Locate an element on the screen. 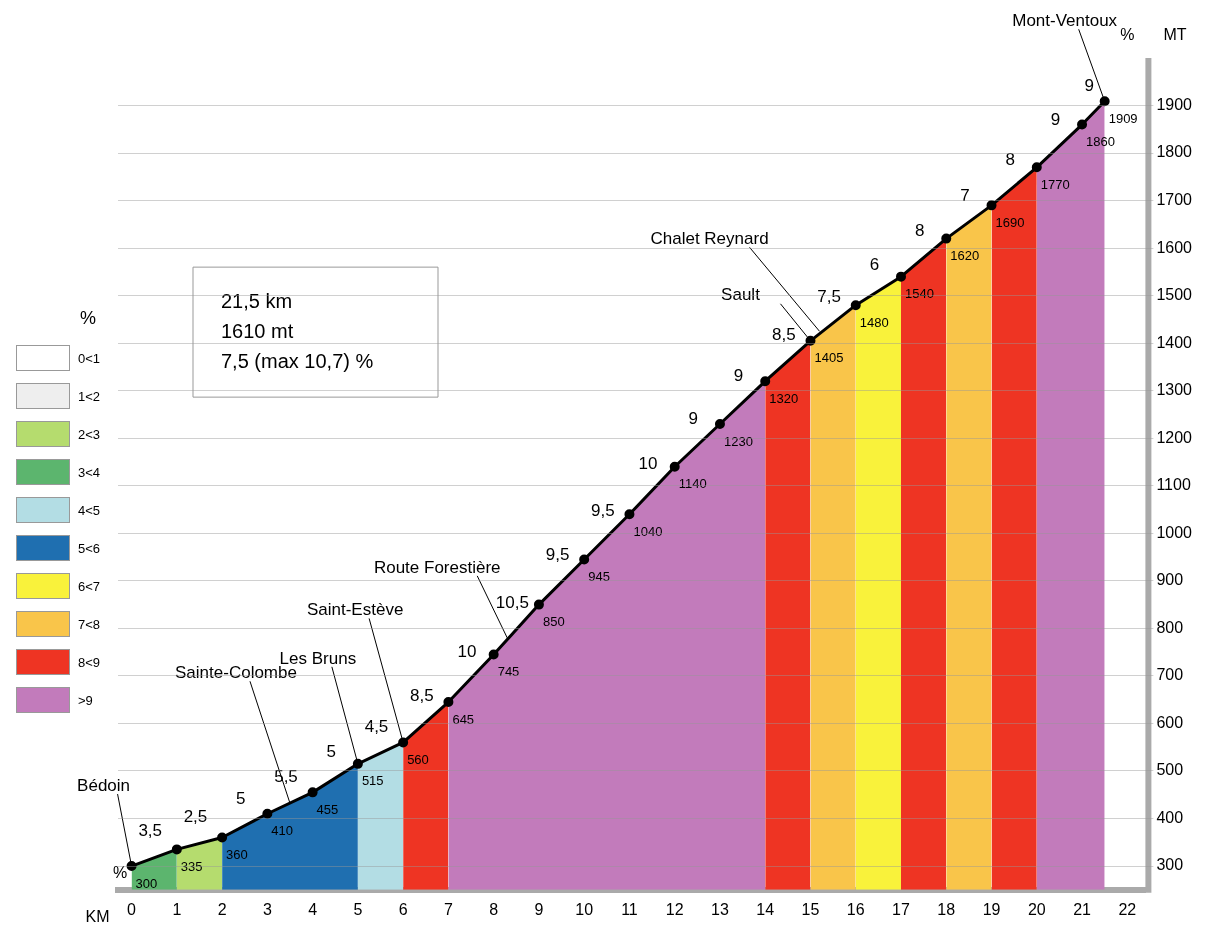  y-tick-label: 700 is located at coordinates (1170, 675).